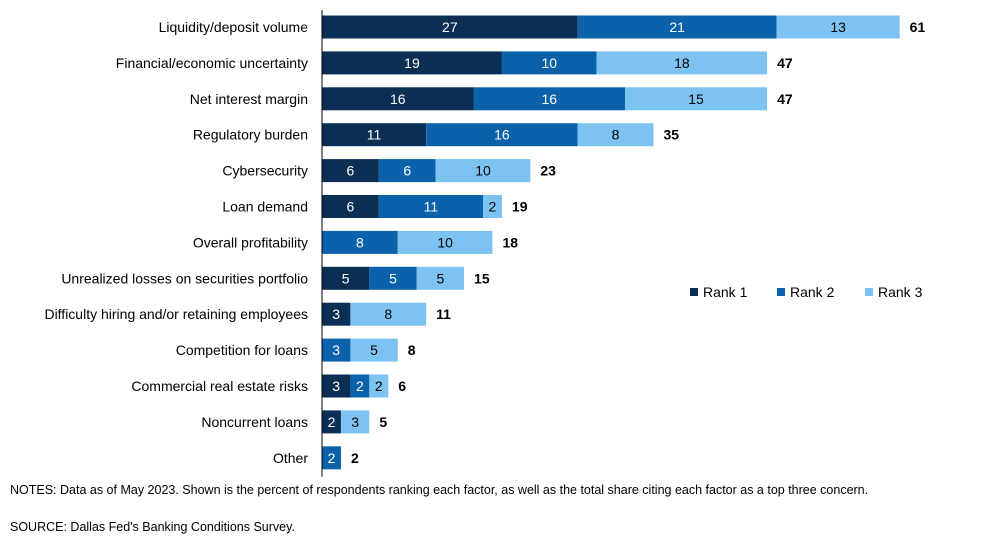 The width and height of the screenshot is (997, 541). Describe the element at coordinates (510, 242) in the screenshot. I see `total-label-overall-profitability: 18` at that location.